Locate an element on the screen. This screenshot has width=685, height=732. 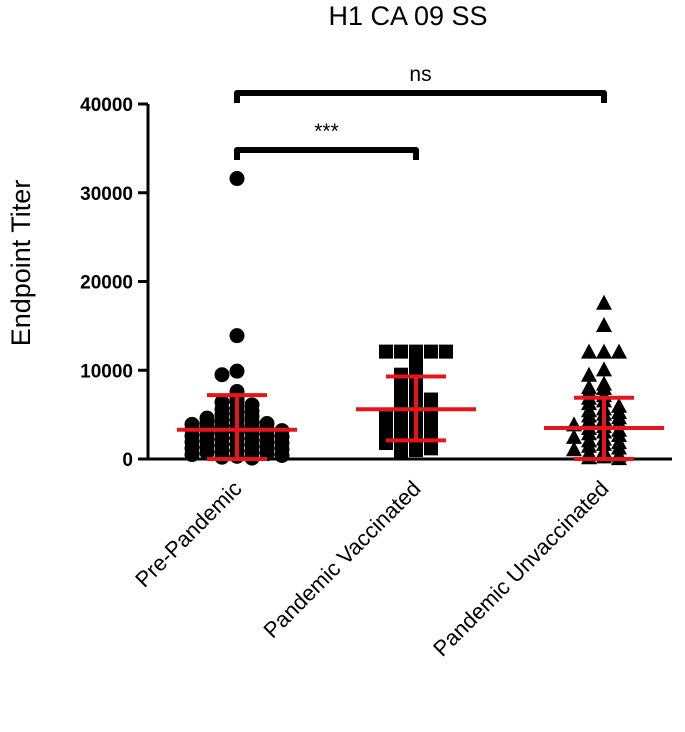
y-axis-label: Endpoint Titer is located at coordinates (21, 263).